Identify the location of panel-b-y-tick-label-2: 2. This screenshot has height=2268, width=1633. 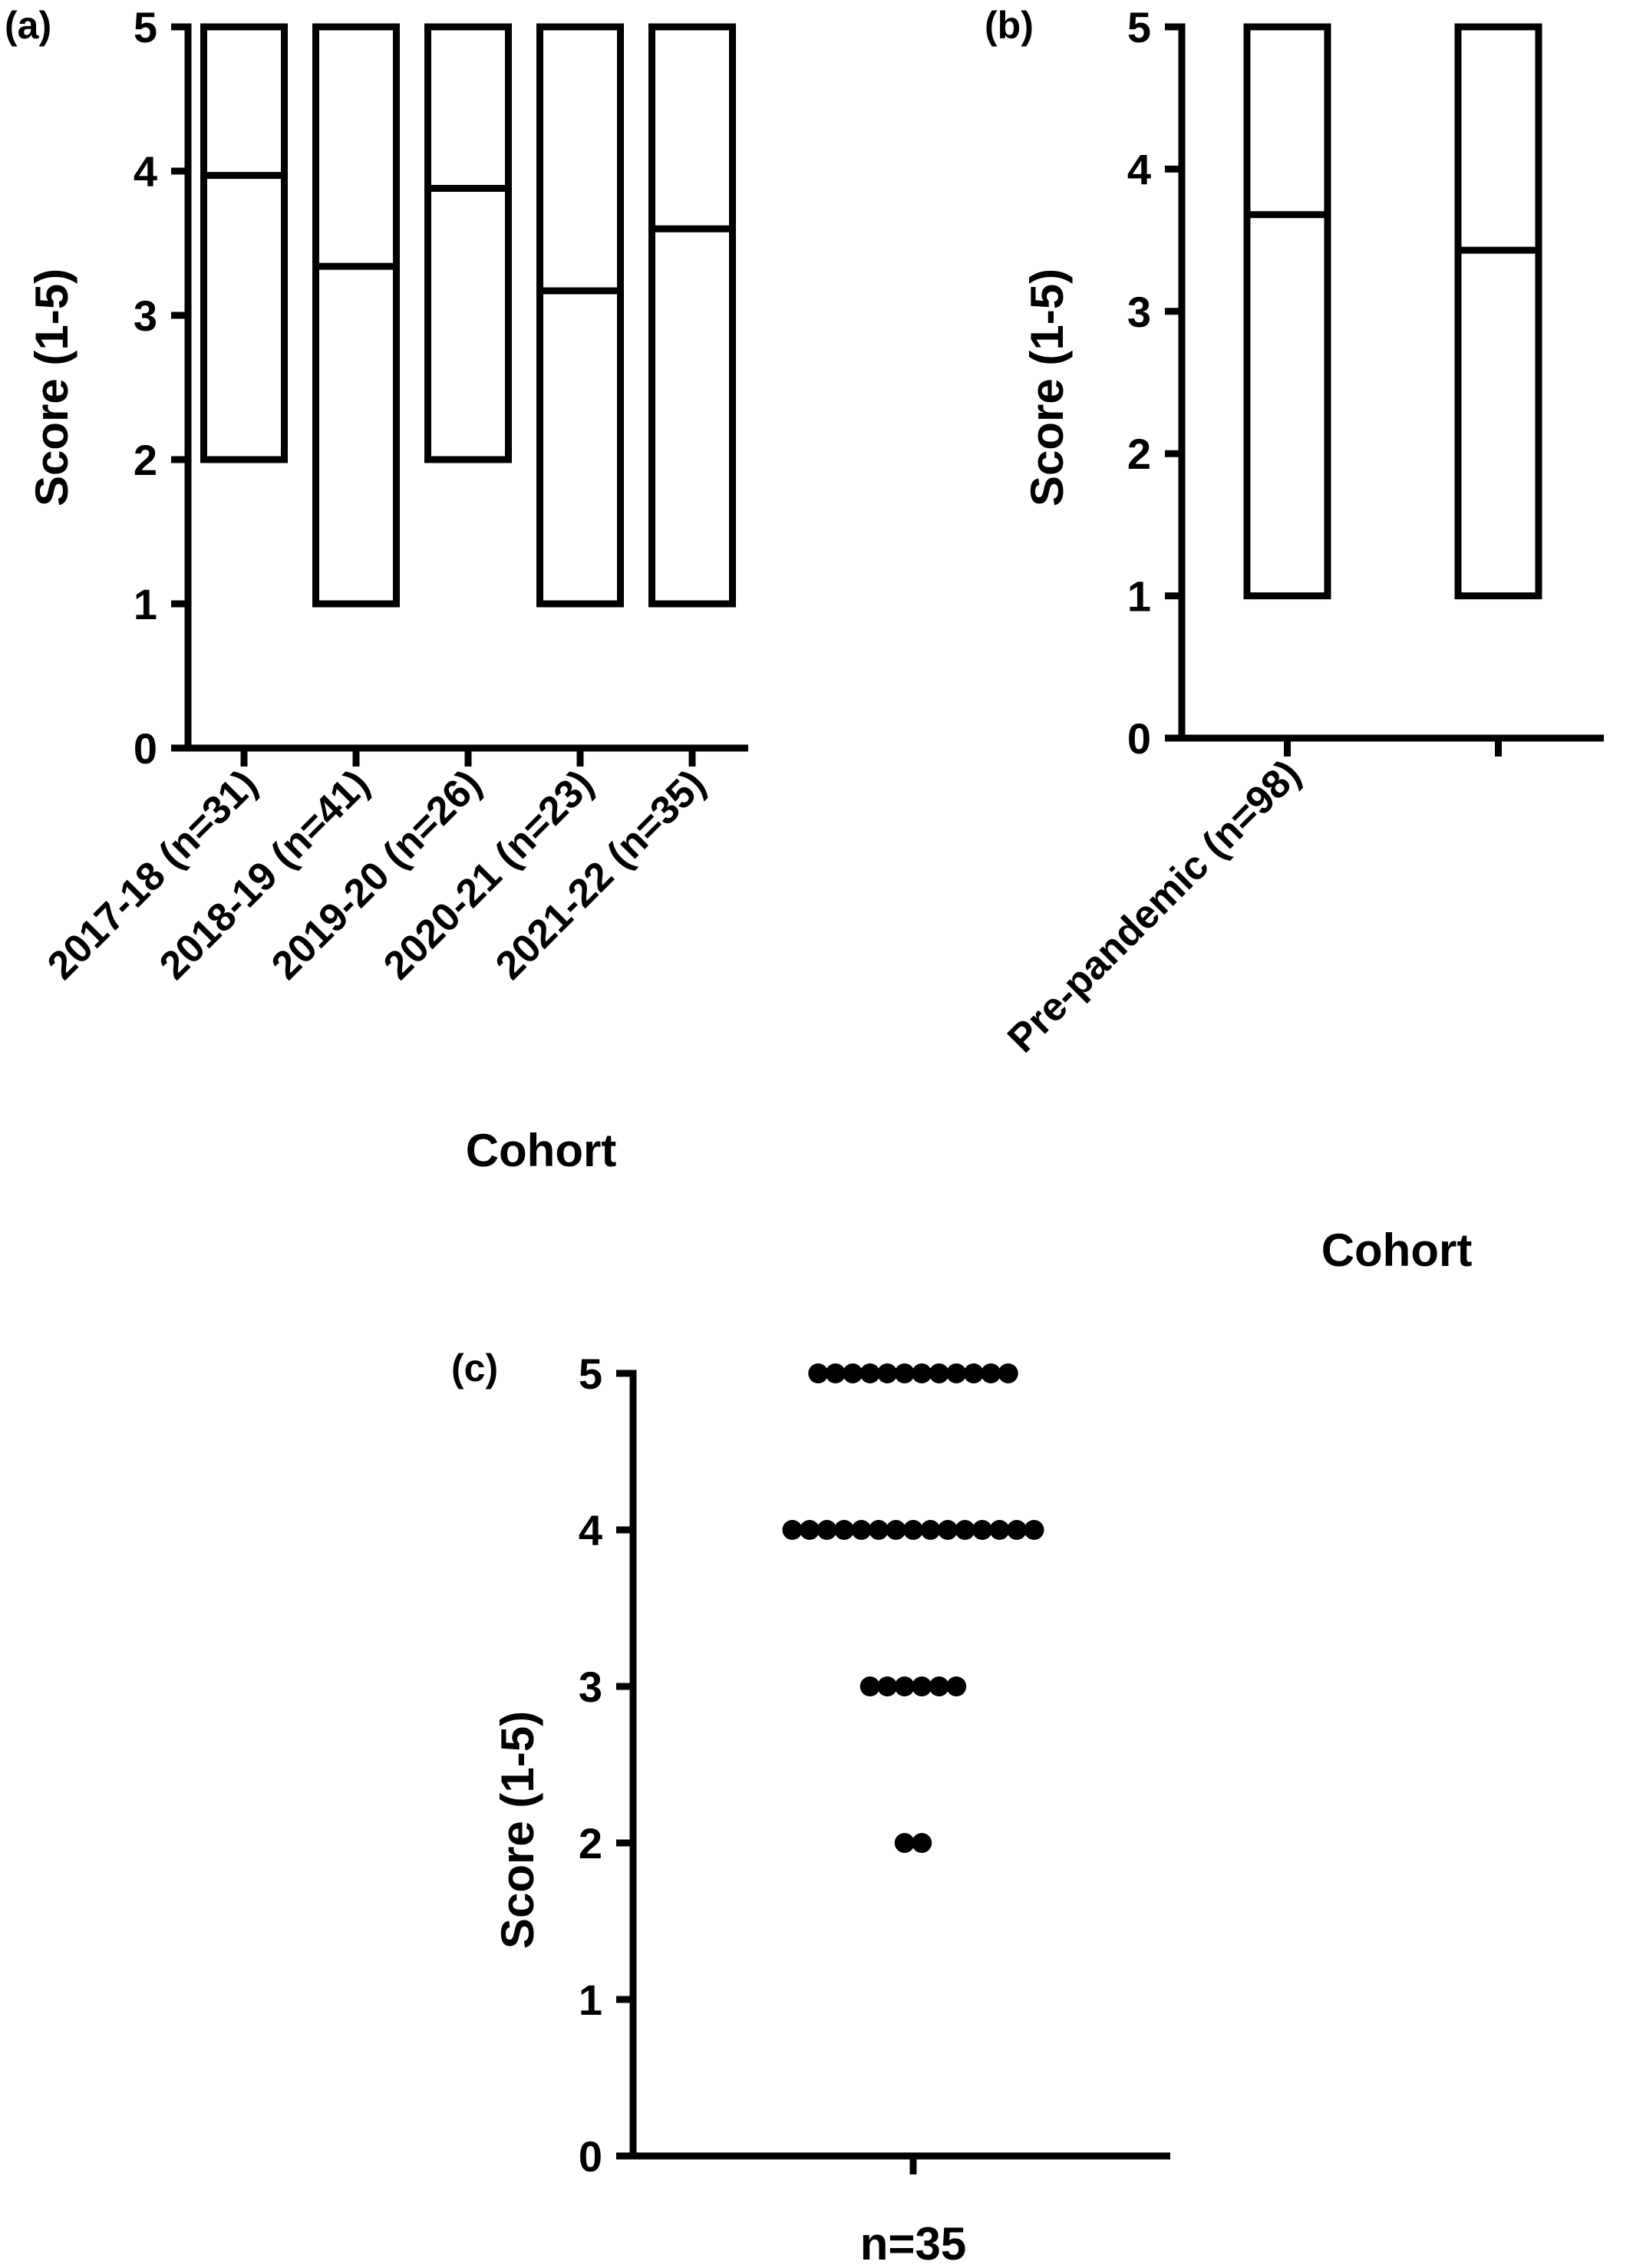
(1139, 454).